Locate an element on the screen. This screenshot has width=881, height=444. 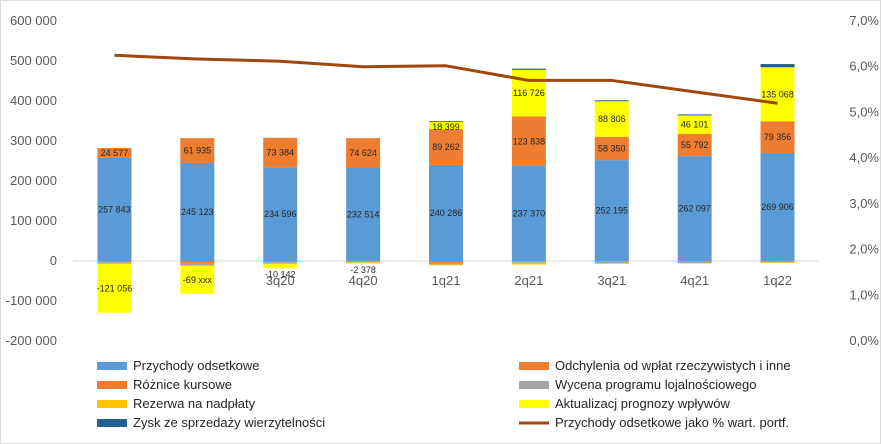
x-category-label: 3q21 is located at coordinates (611, 280).